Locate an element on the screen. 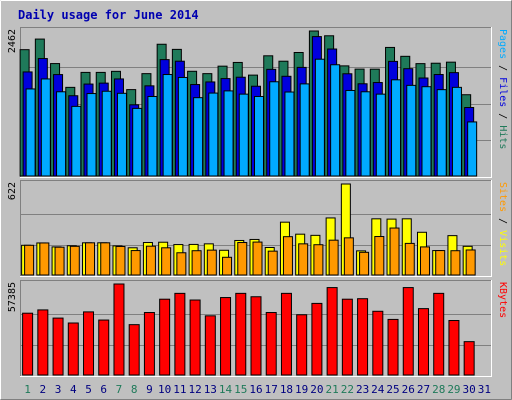 This screenshot has height=400, width=512. day-label-4: 4 is located at coordinates (73, 389).